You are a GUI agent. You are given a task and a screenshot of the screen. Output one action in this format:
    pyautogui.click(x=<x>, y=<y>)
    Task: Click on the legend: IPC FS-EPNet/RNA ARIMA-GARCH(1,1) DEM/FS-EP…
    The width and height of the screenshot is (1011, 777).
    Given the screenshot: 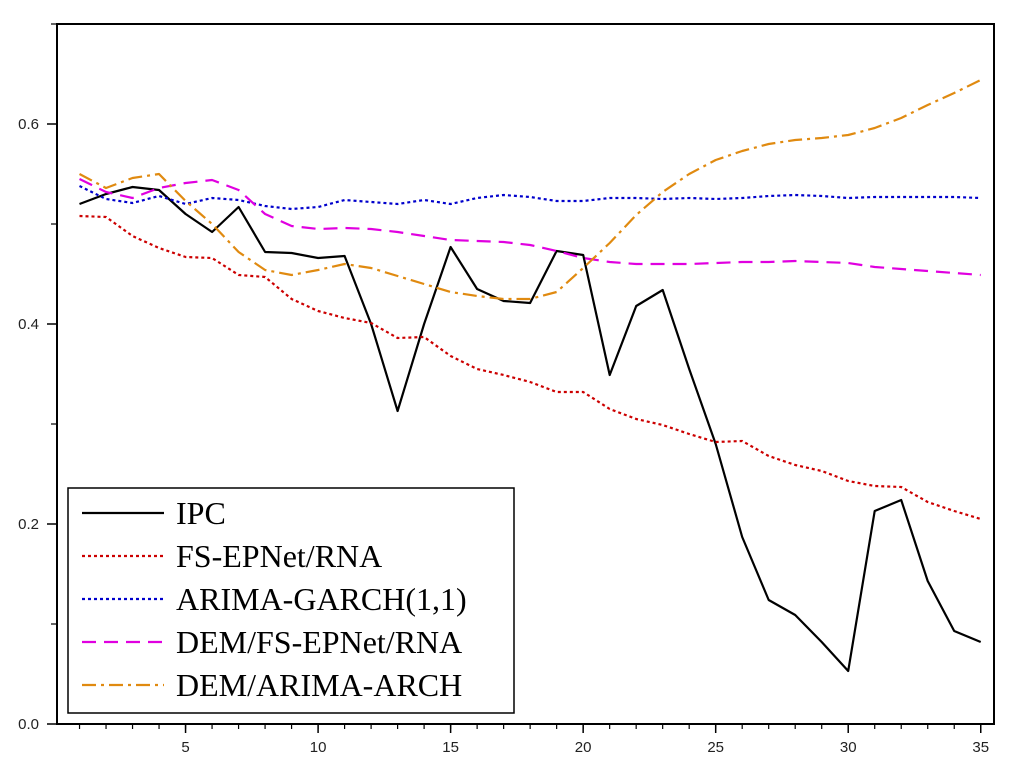 What is the action you would take?
    pyautogui.click(x=291, y=600)
    